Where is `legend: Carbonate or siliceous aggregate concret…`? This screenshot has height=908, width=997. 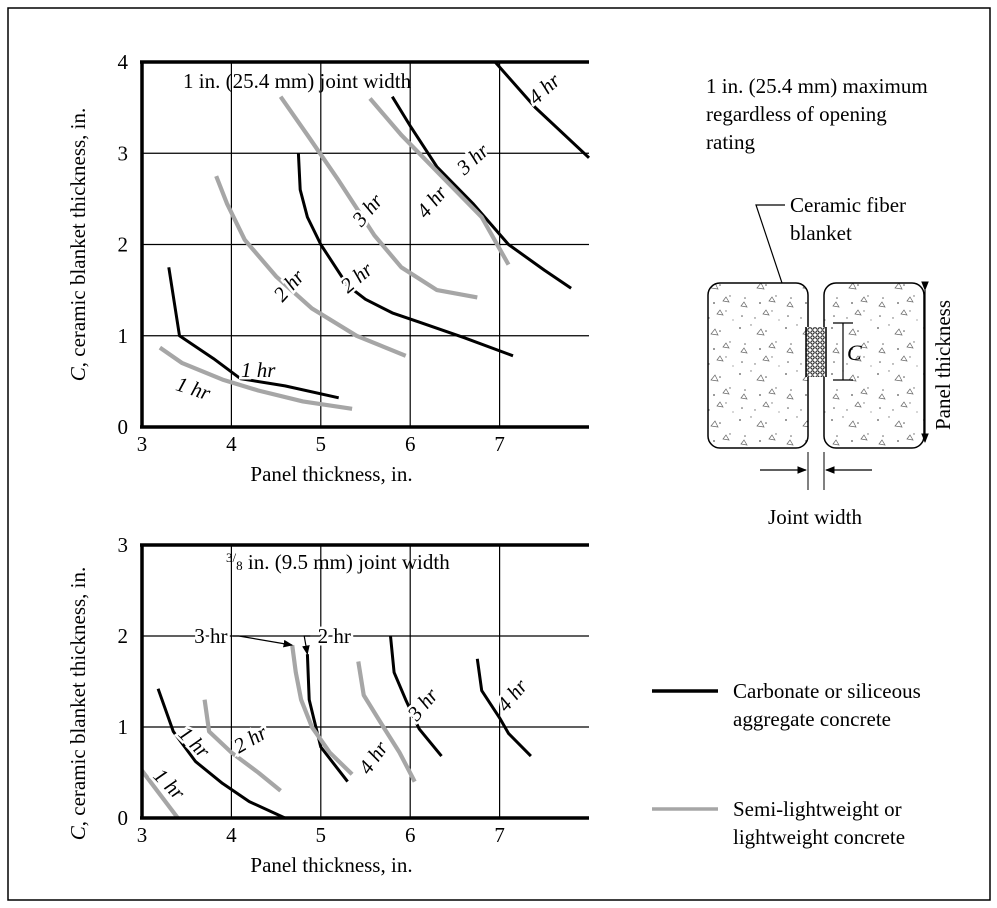
legend: Carbonate or siliceous aggregate concret… is located at coordinates (786, 764).